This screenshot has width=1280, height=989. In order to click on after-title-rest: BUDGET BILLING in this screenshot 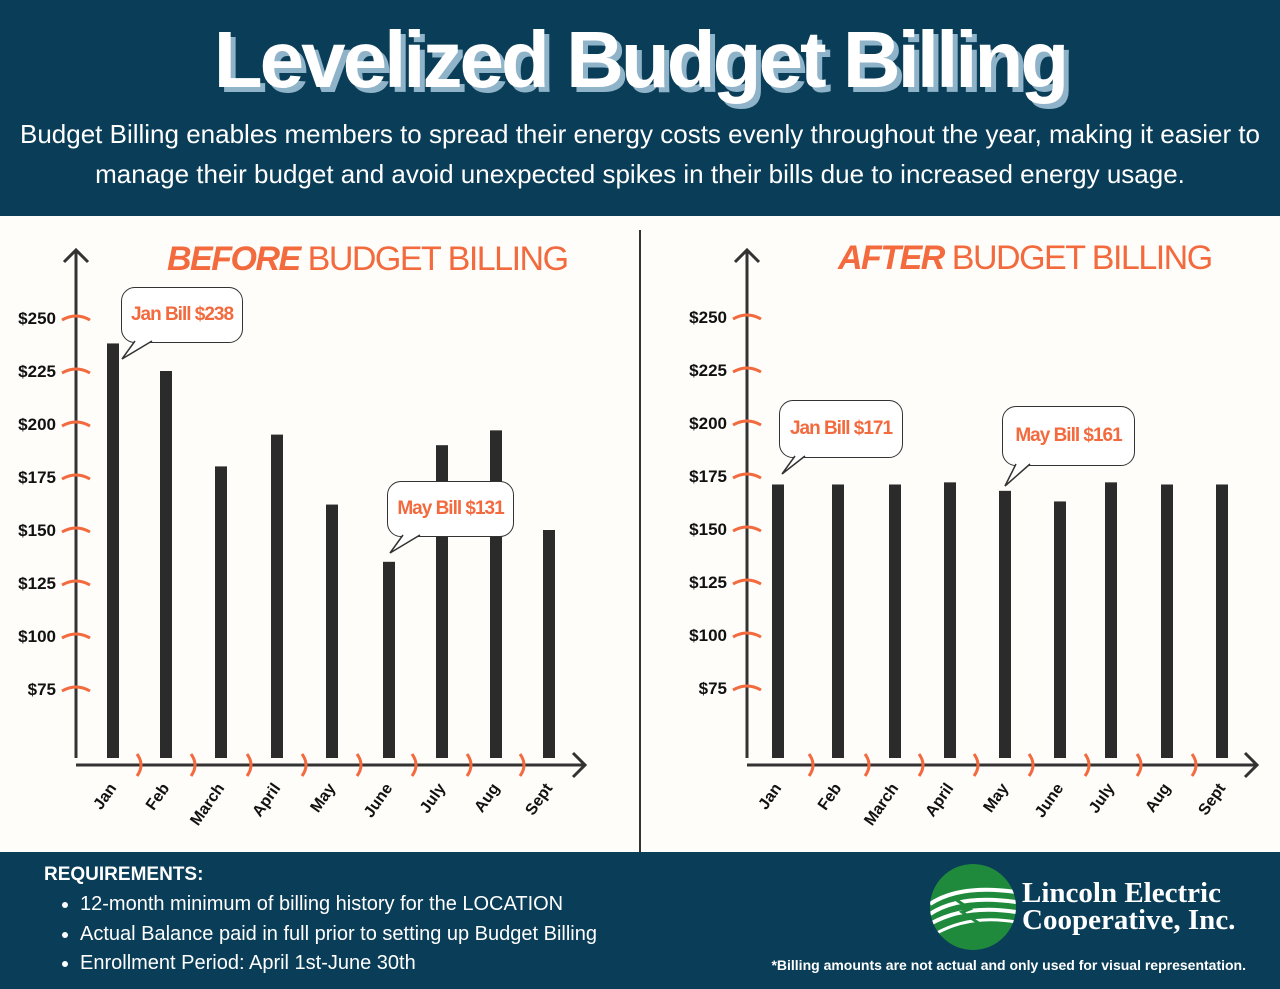, I will do `click(1082, 258)`.